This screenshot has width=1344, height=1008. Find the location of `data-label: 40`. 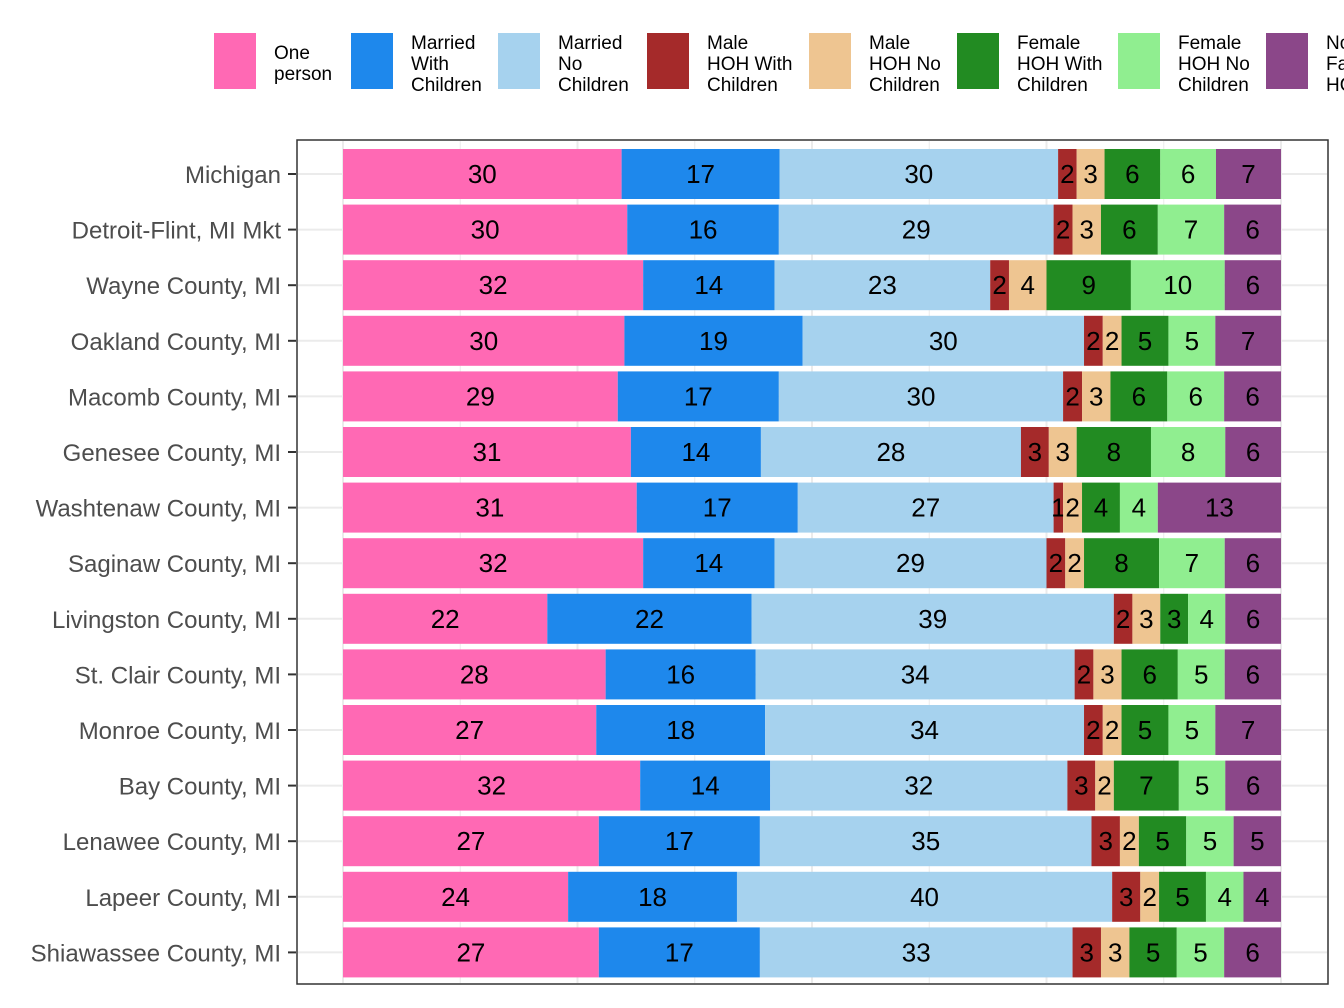

data-label: 40 is located at coordinates (924, 897).